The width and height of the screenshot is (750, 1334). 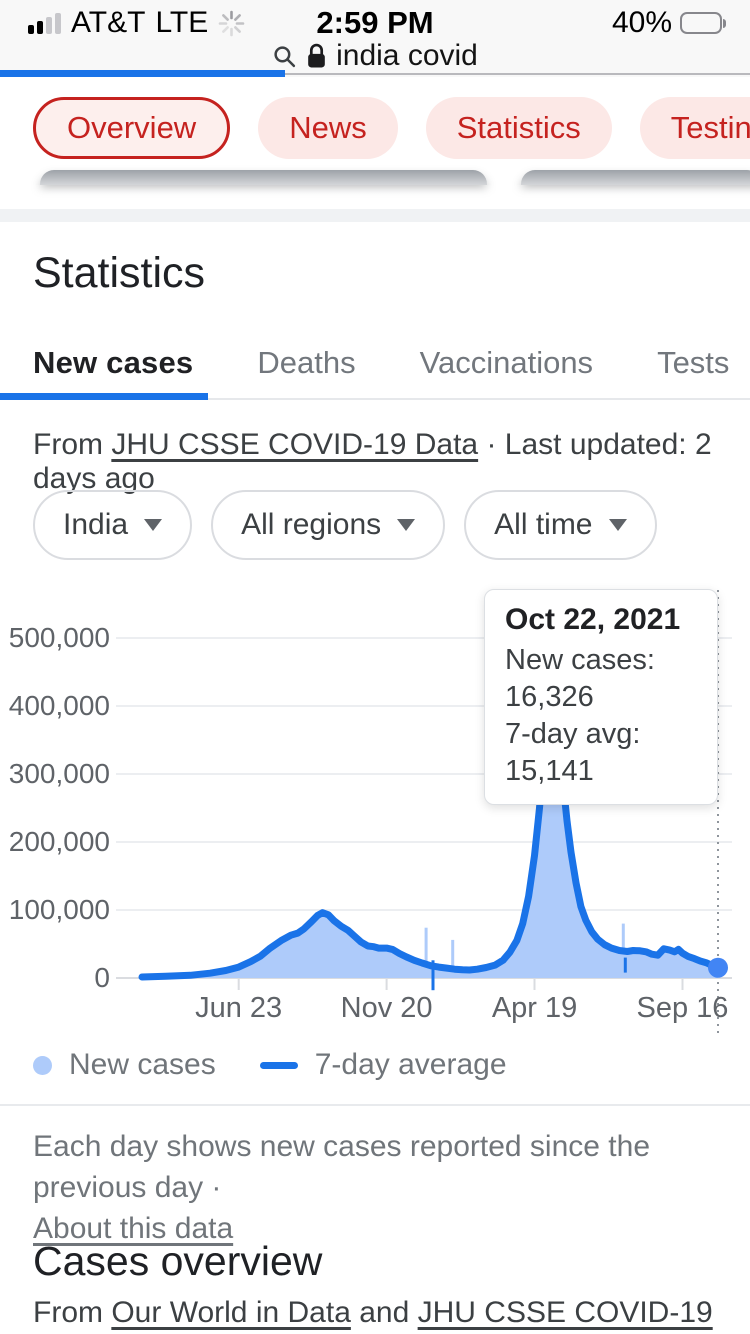 What do you see at coordinates (59, 841) in the screenshot?
I see `y-axis-label: 200,000` at bounding box center [59, 841].